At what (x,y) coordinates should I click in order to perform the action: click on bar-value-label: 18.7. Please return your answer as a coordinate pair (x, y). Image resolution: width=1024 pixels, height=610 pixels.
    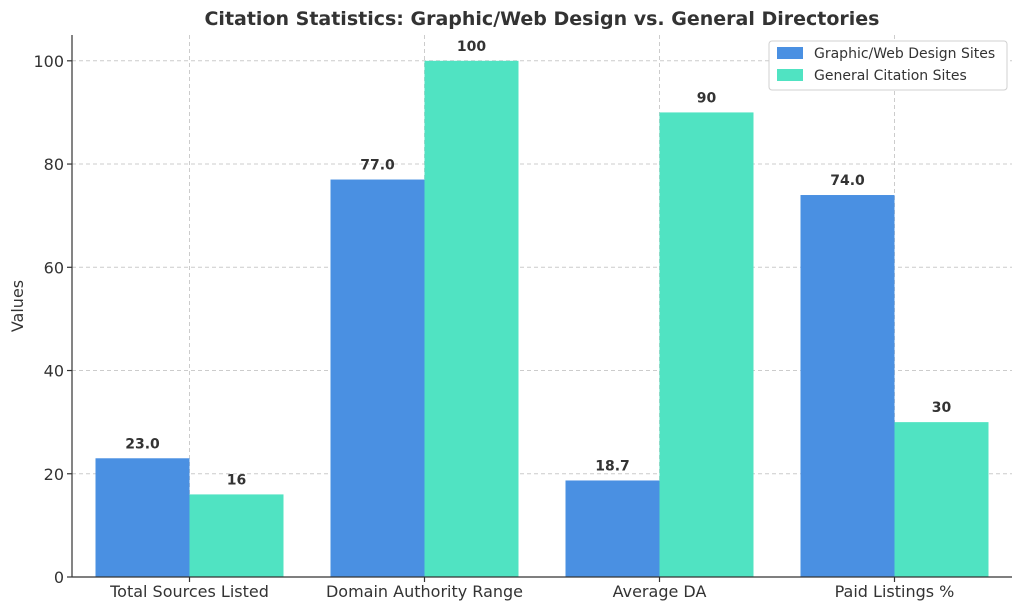
    Looking at the image, I should click on (612, 466).